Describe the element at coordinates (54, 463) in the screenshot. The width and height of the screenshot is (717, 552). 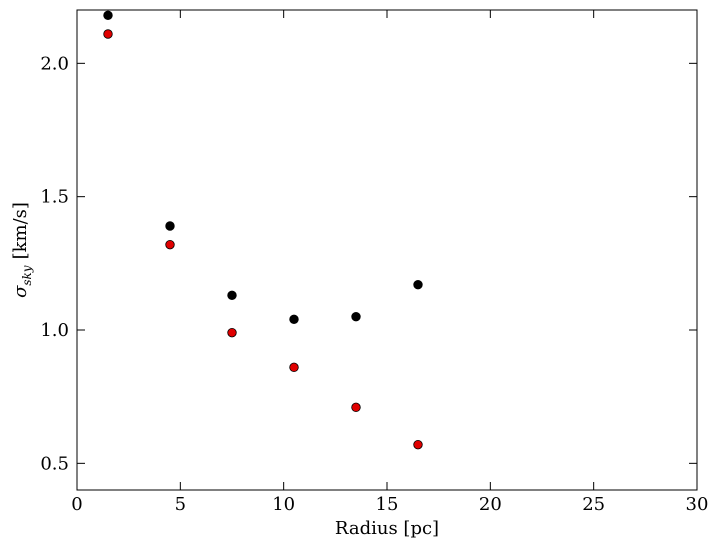
I see `y-tick-label: 0.5` at that location.